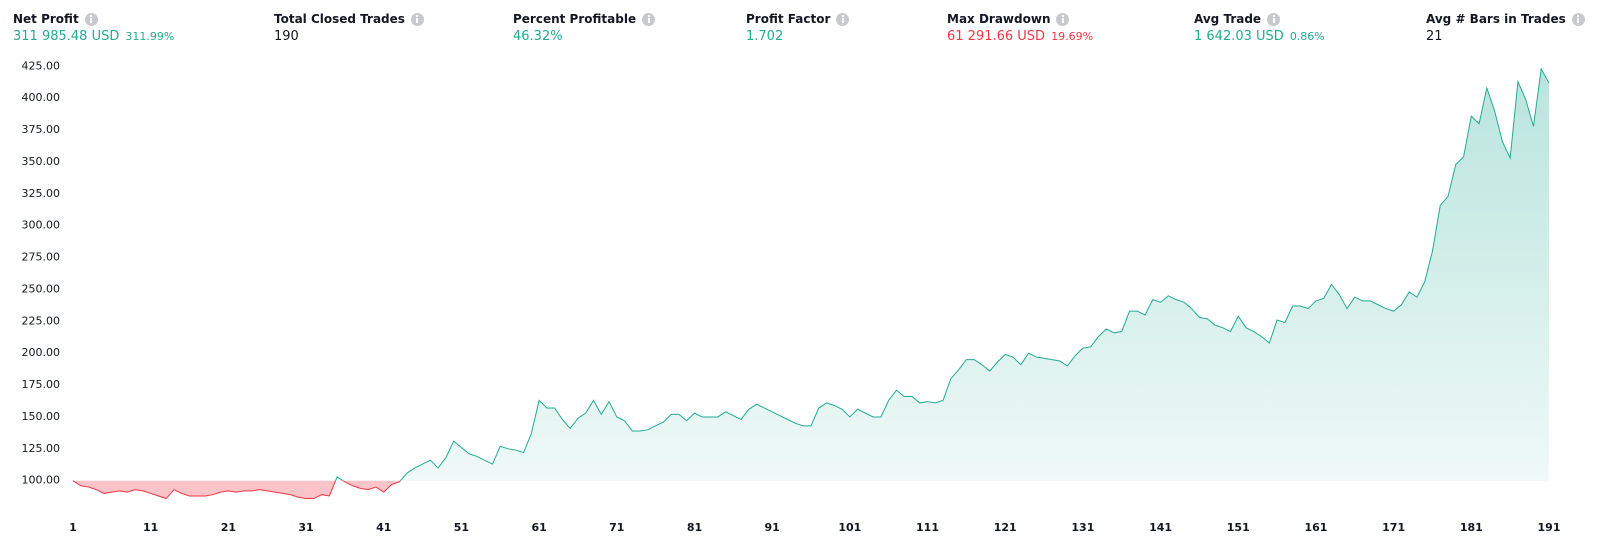 This screenshot has height=558, width=1617. What do you see at coordinates (46, 19) in the screenshot?
I see `stat-label: Net Profit` at bounding box center [46, 19].